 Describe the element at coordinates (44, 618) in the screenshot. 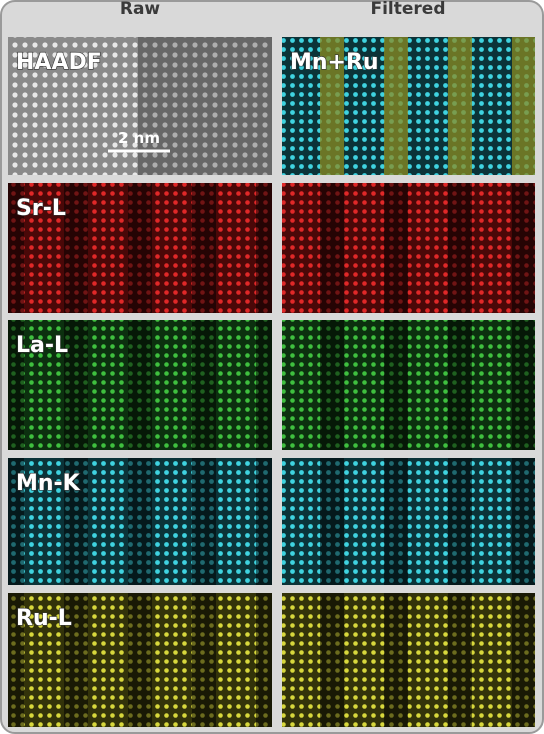

I see `panel-label: Ru-L` at that location.